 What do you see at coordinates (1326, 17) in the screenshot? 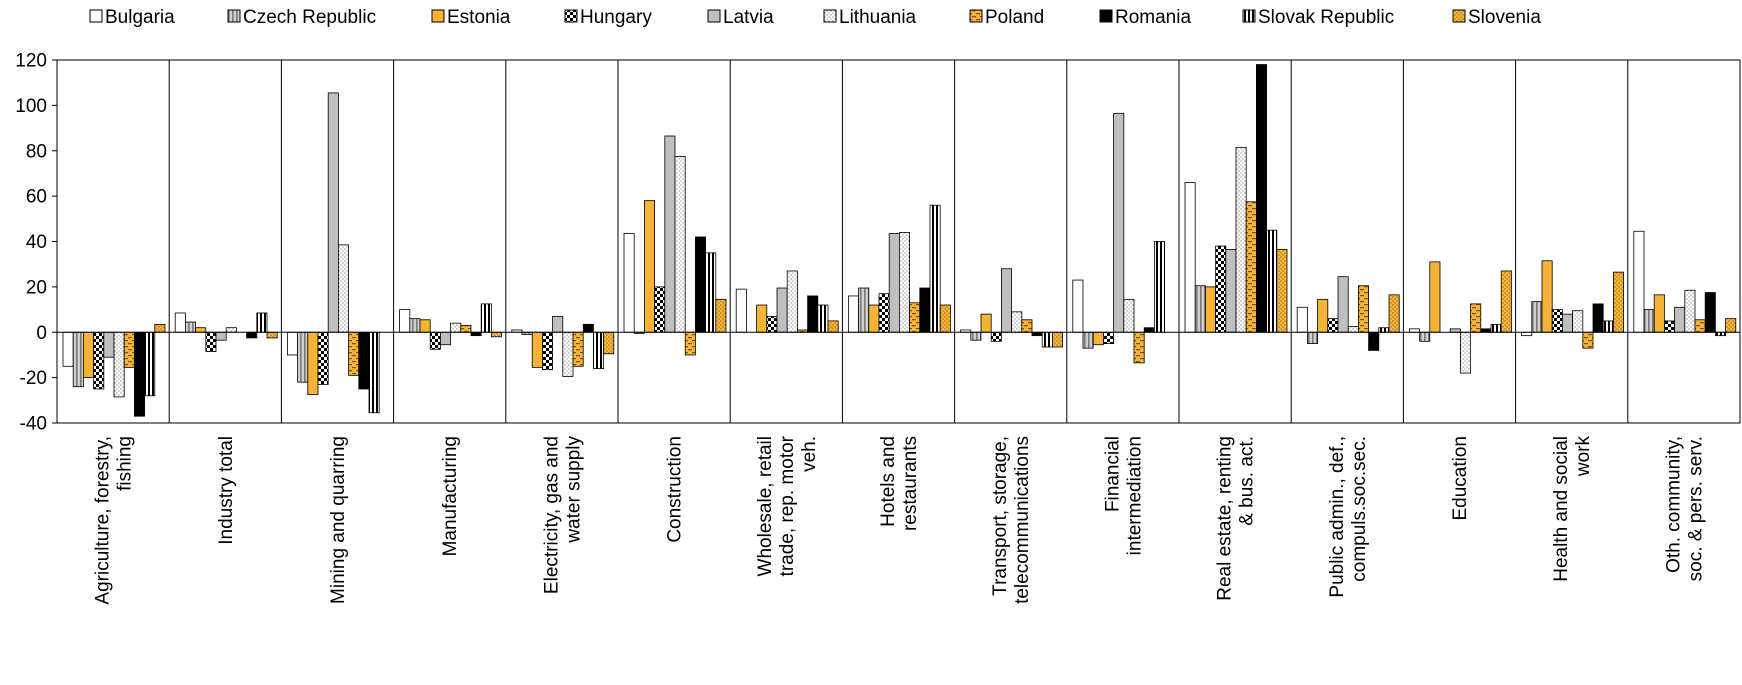
I see `legend-label: Slovak Republic` at bounding box center [1326, 17].